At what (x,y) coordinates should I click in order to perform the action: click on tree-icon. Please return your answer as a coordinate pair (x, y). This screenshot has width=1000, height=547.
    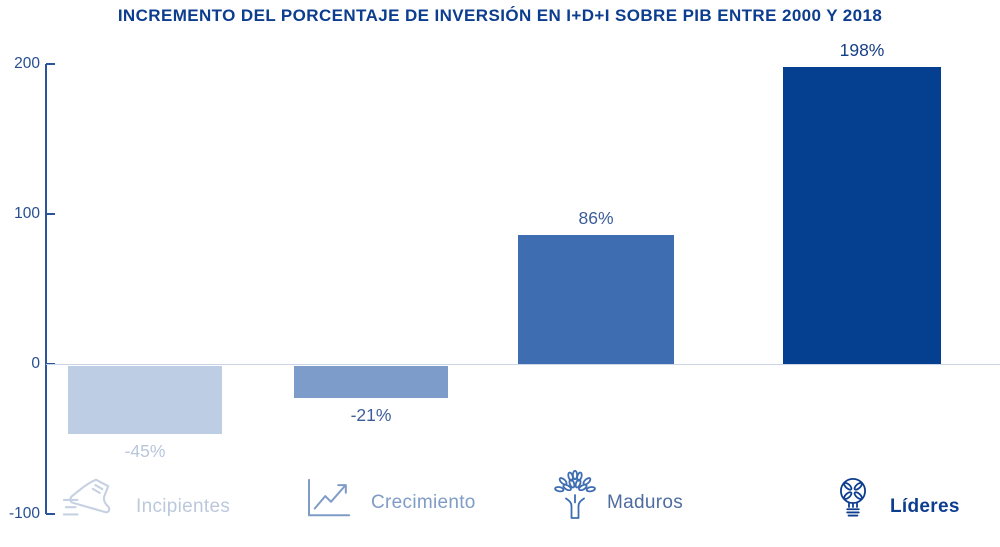
    Looking at the image, I should click on (575, 494).